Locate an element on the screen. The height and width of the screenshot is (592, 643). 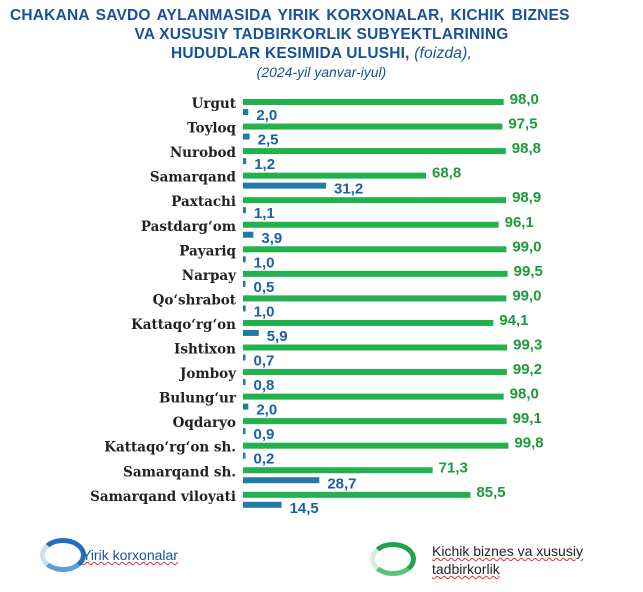
title-line-3: HUDUDLAR KESIMIDA ULUSHI, (foizda), is located at coordinates (321, 53).